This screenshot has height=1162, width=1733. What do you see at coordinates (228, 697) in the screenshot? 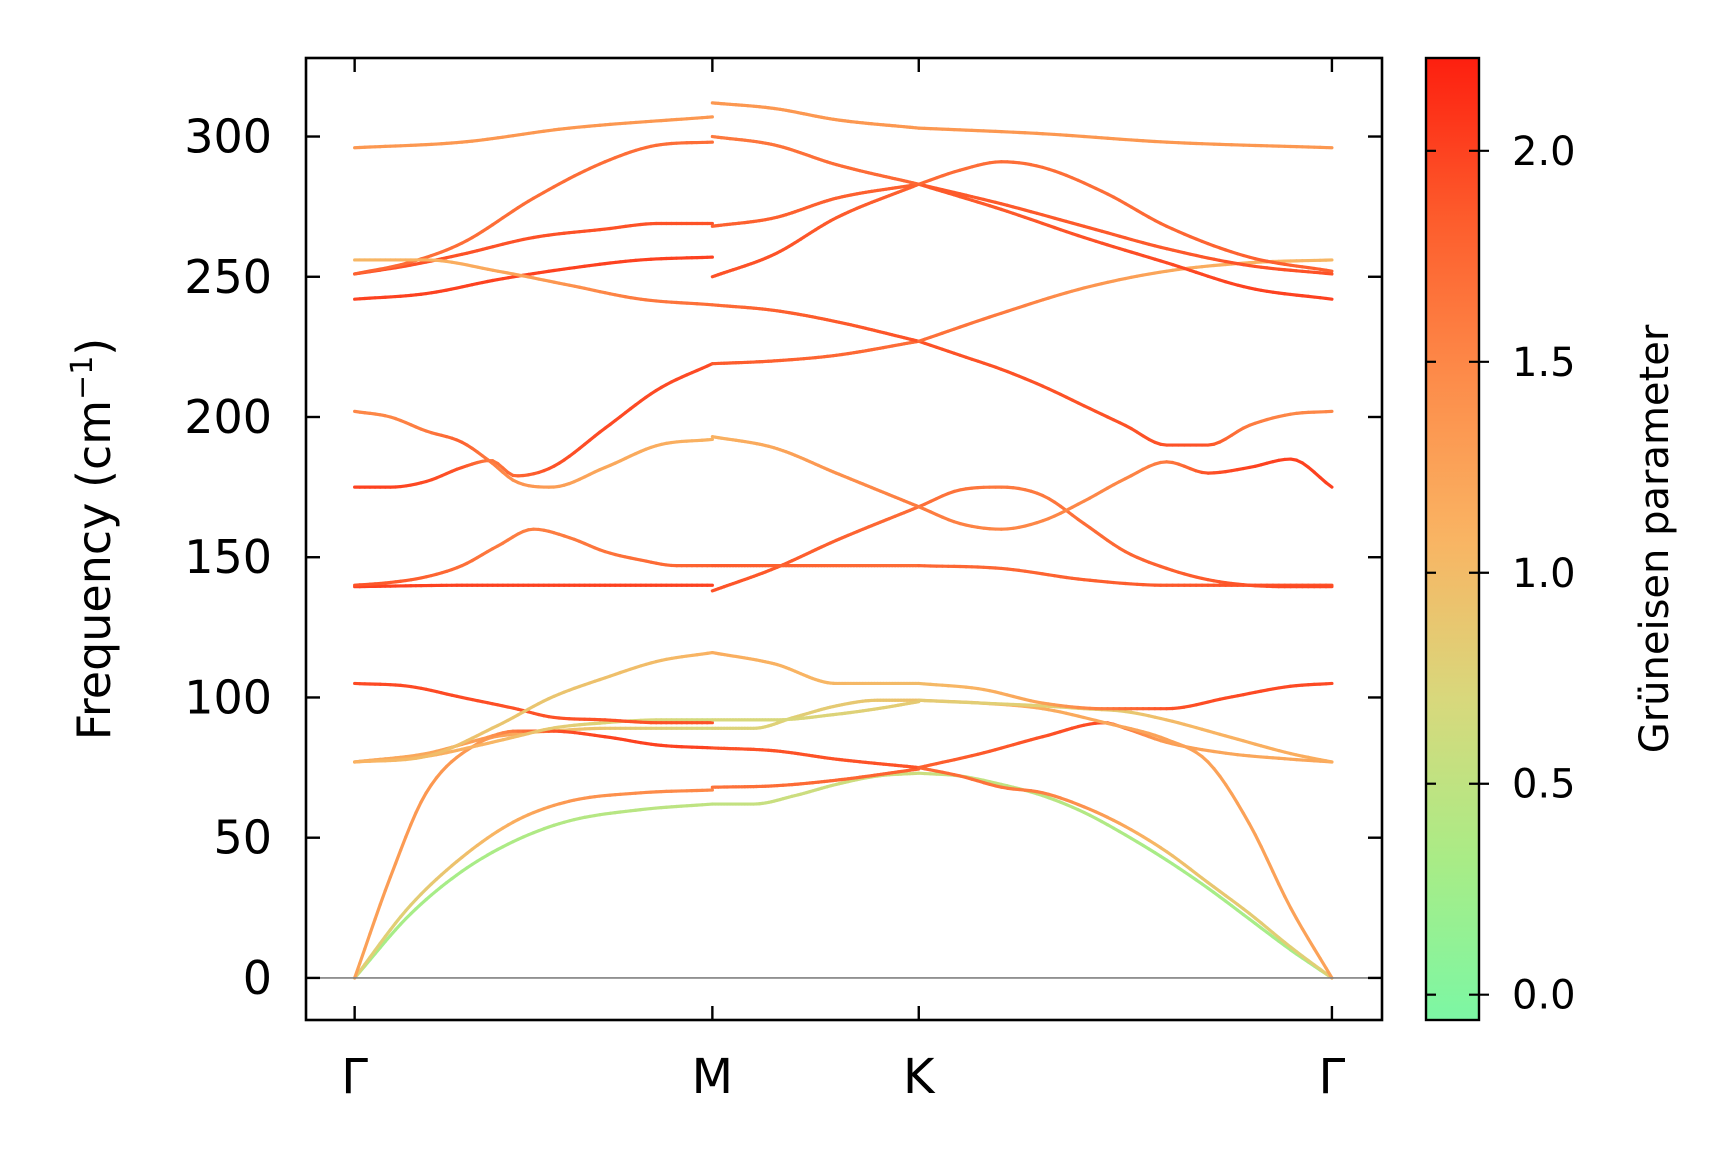
I see `y-tick-label: 100` at bounding box center [228, 697].